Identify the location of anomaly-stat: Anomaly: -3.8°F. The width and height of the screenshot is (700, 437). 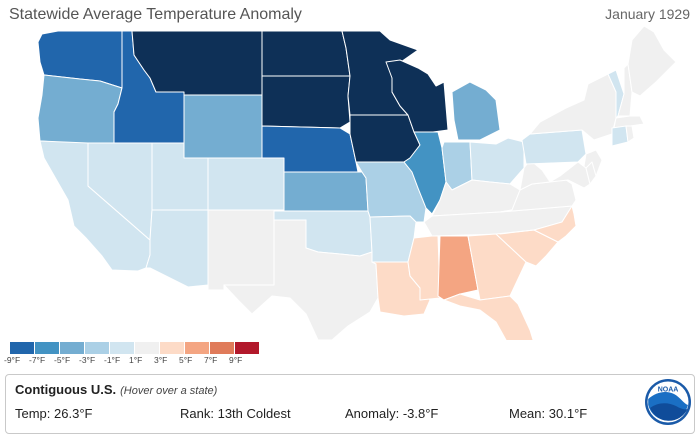
(391, 413).